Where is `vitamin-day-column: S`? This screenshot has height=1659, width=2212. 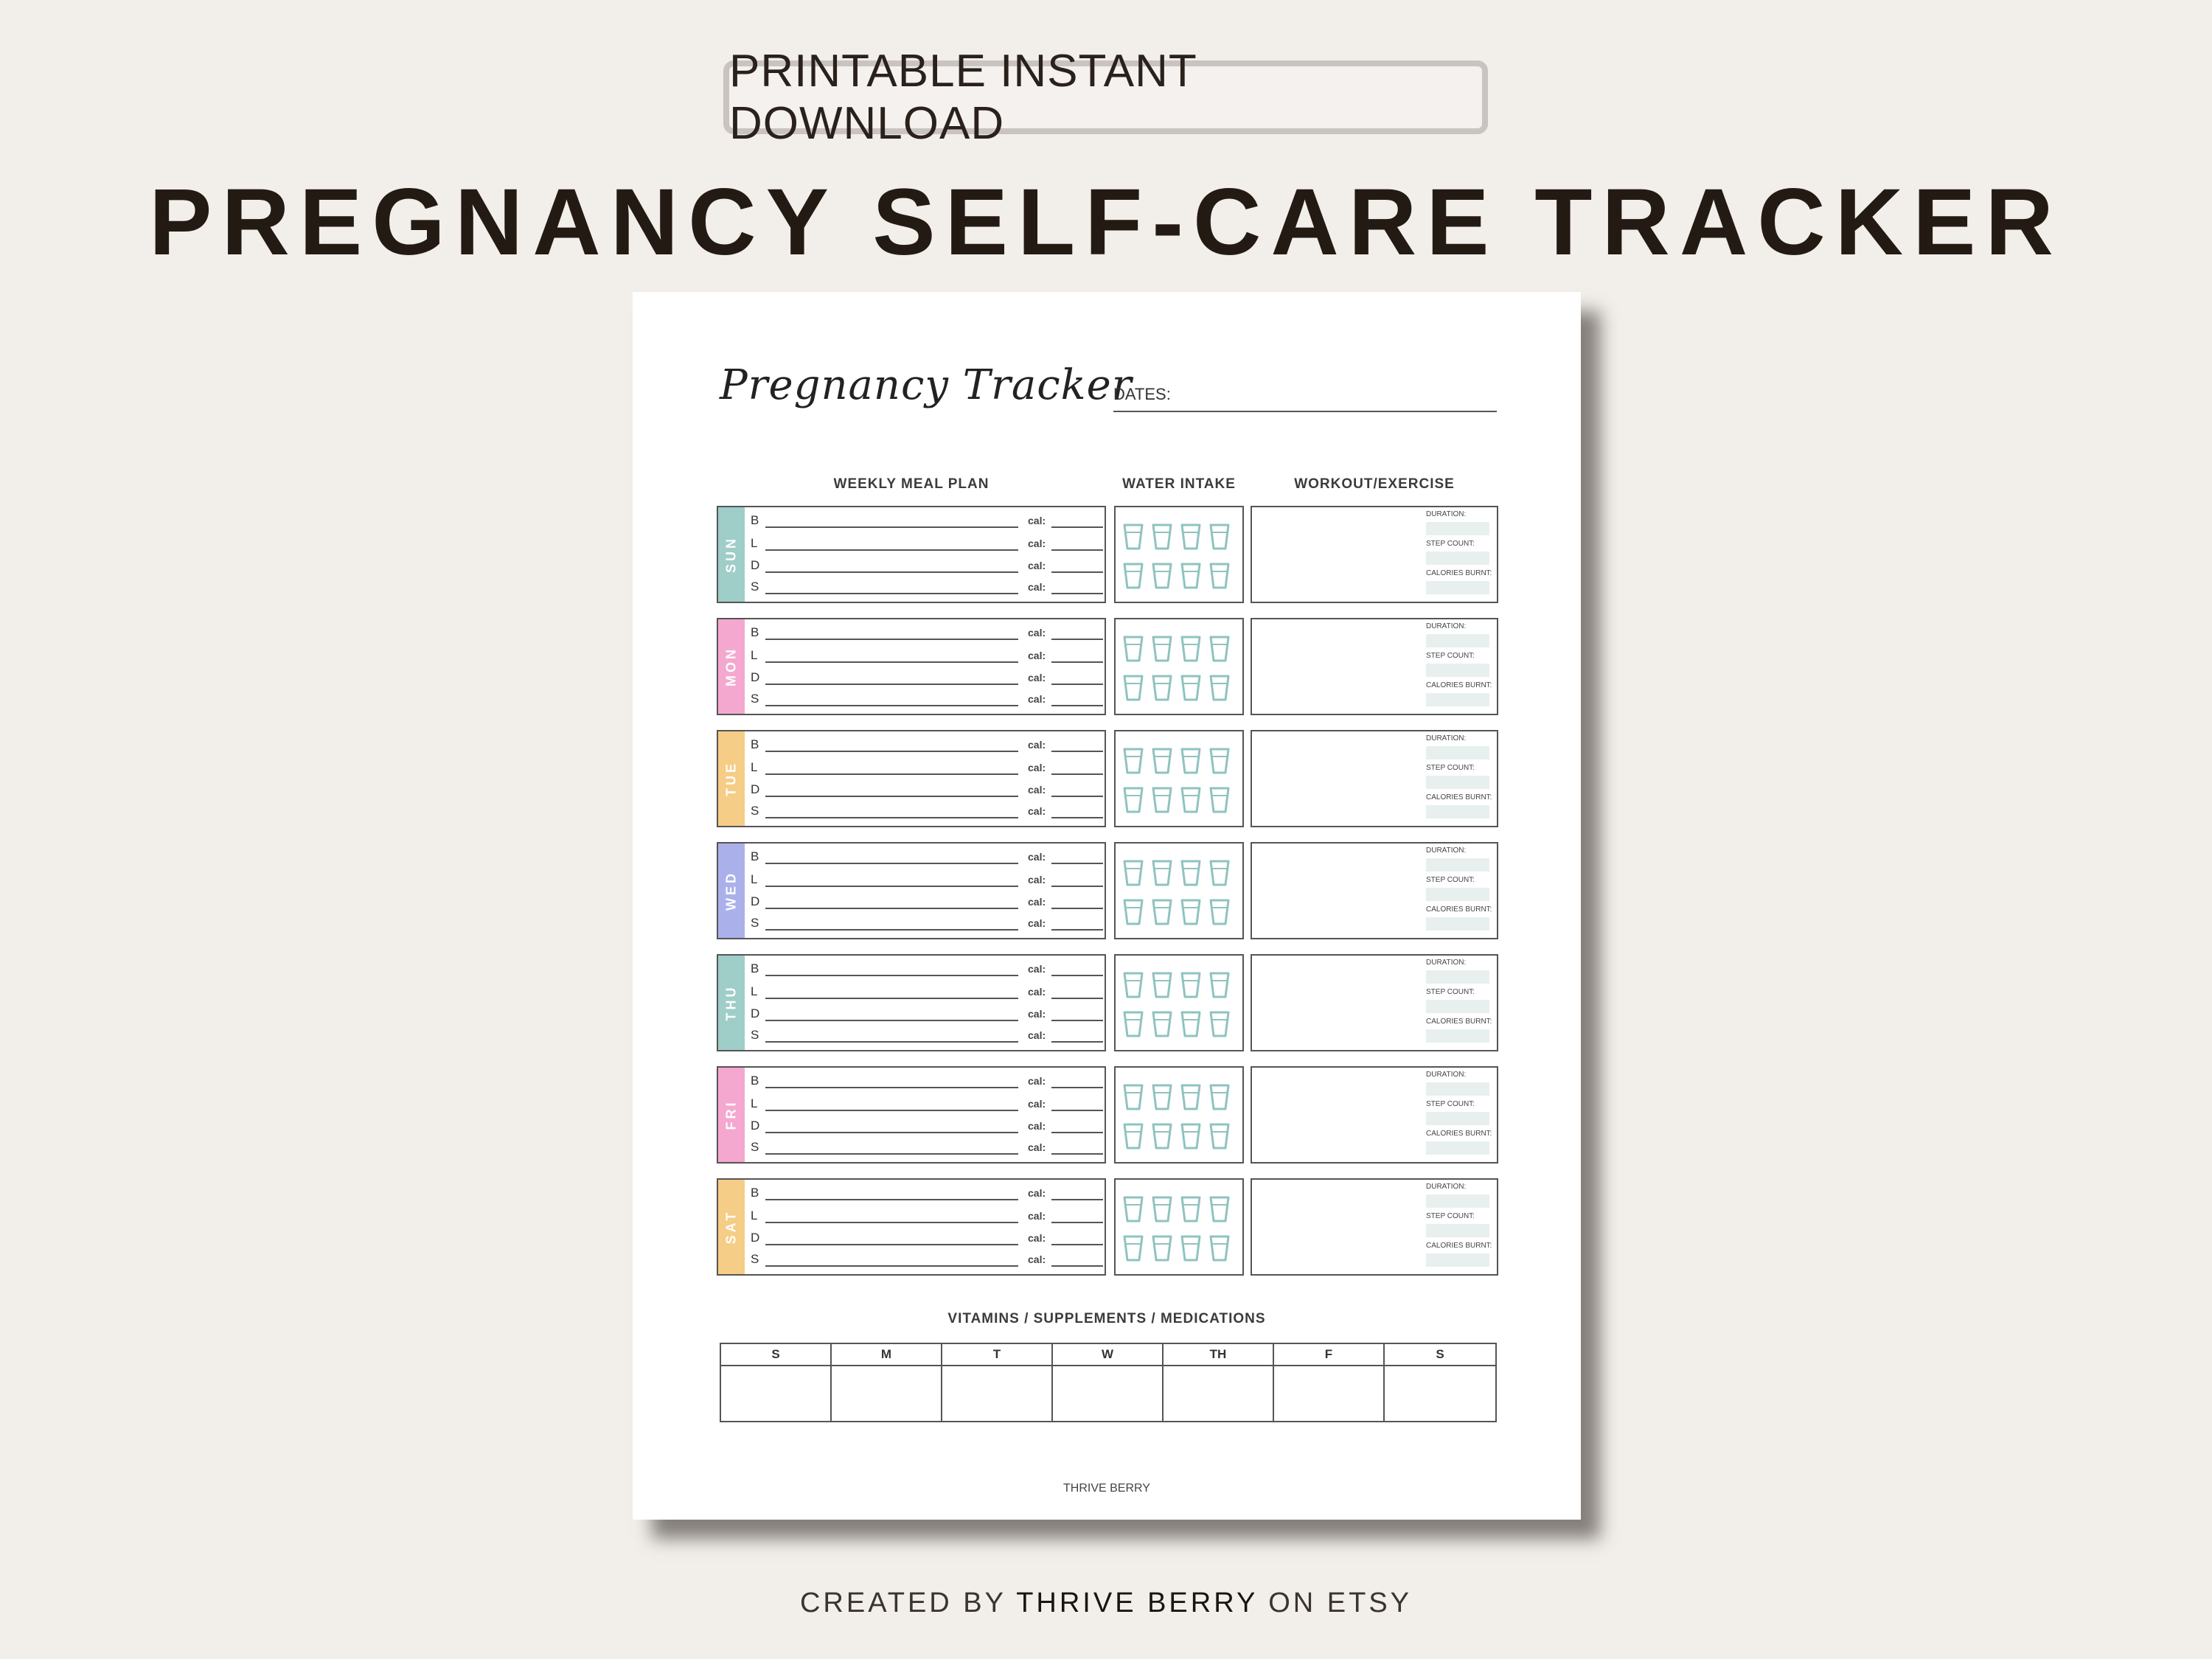
vitamin-day-column: S is located at coordinates (1440, 1382).